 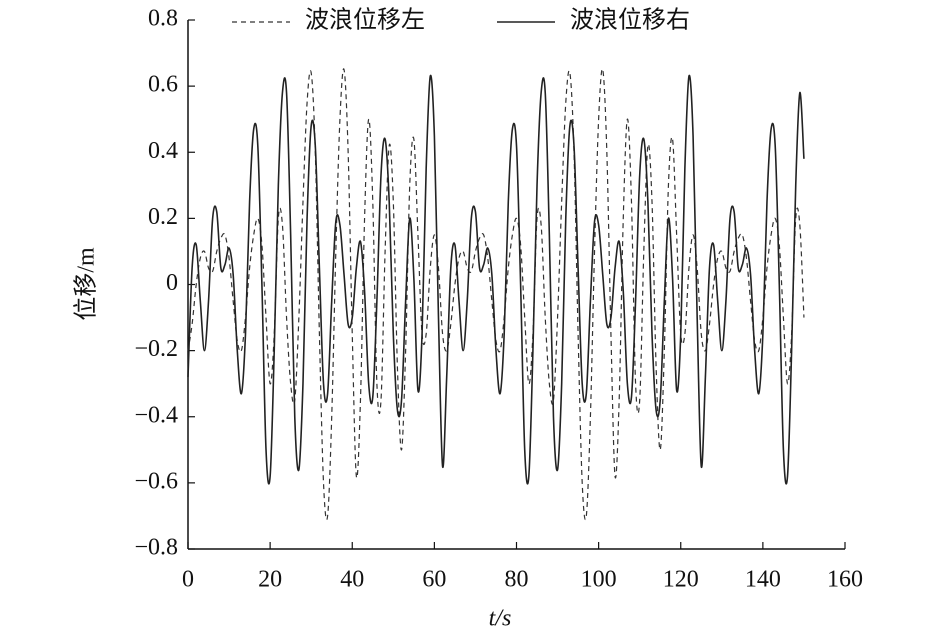 I want to click on x-tick-label: 120, so click(x=681, y=580).